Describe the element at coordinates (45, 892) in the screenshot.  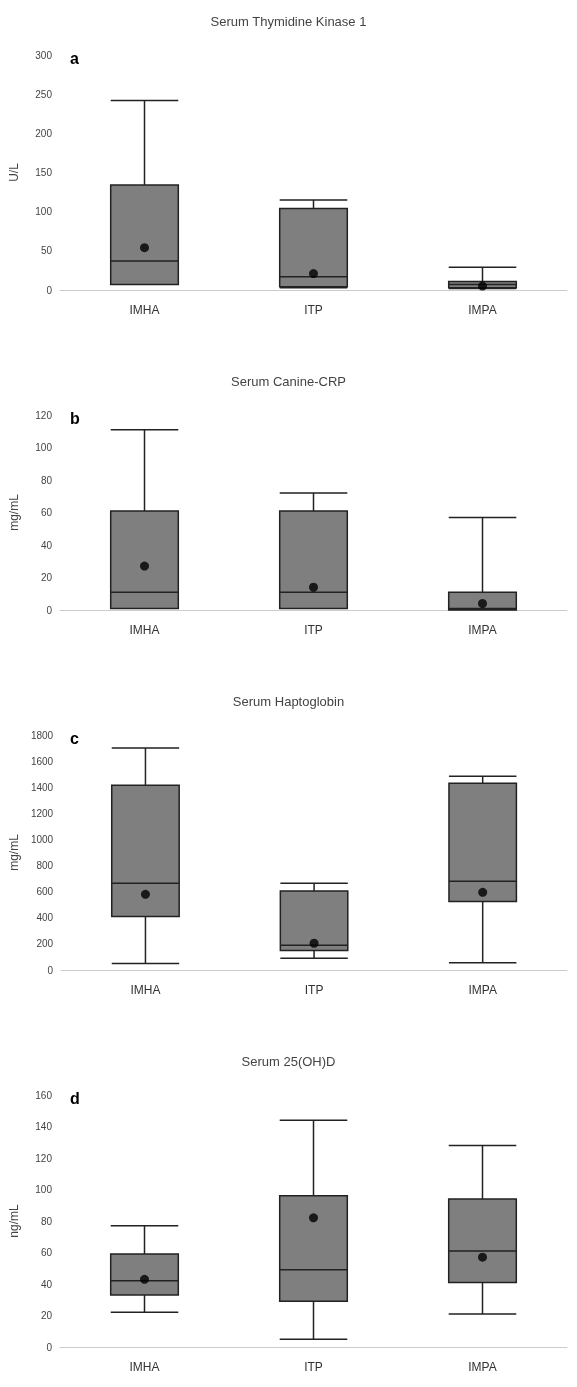
I see `y-tick-label: 600` at that location.